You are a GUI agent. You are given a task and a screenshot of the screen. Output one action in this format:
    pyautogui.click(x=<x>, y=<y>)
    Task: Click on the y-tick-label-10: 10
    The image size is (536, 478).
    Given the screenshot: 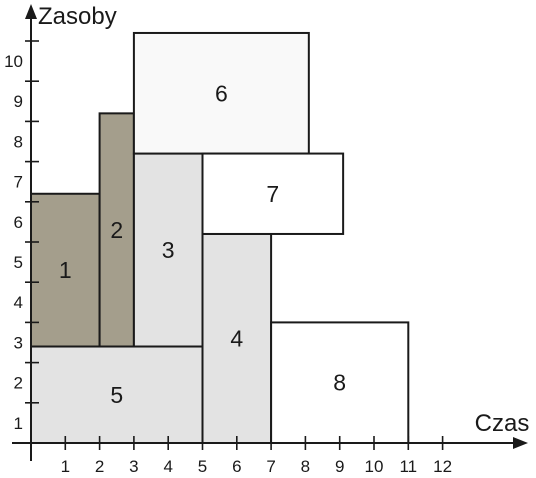 What is the action you would take?
    pyautogui.click(x=13, y=61)
    